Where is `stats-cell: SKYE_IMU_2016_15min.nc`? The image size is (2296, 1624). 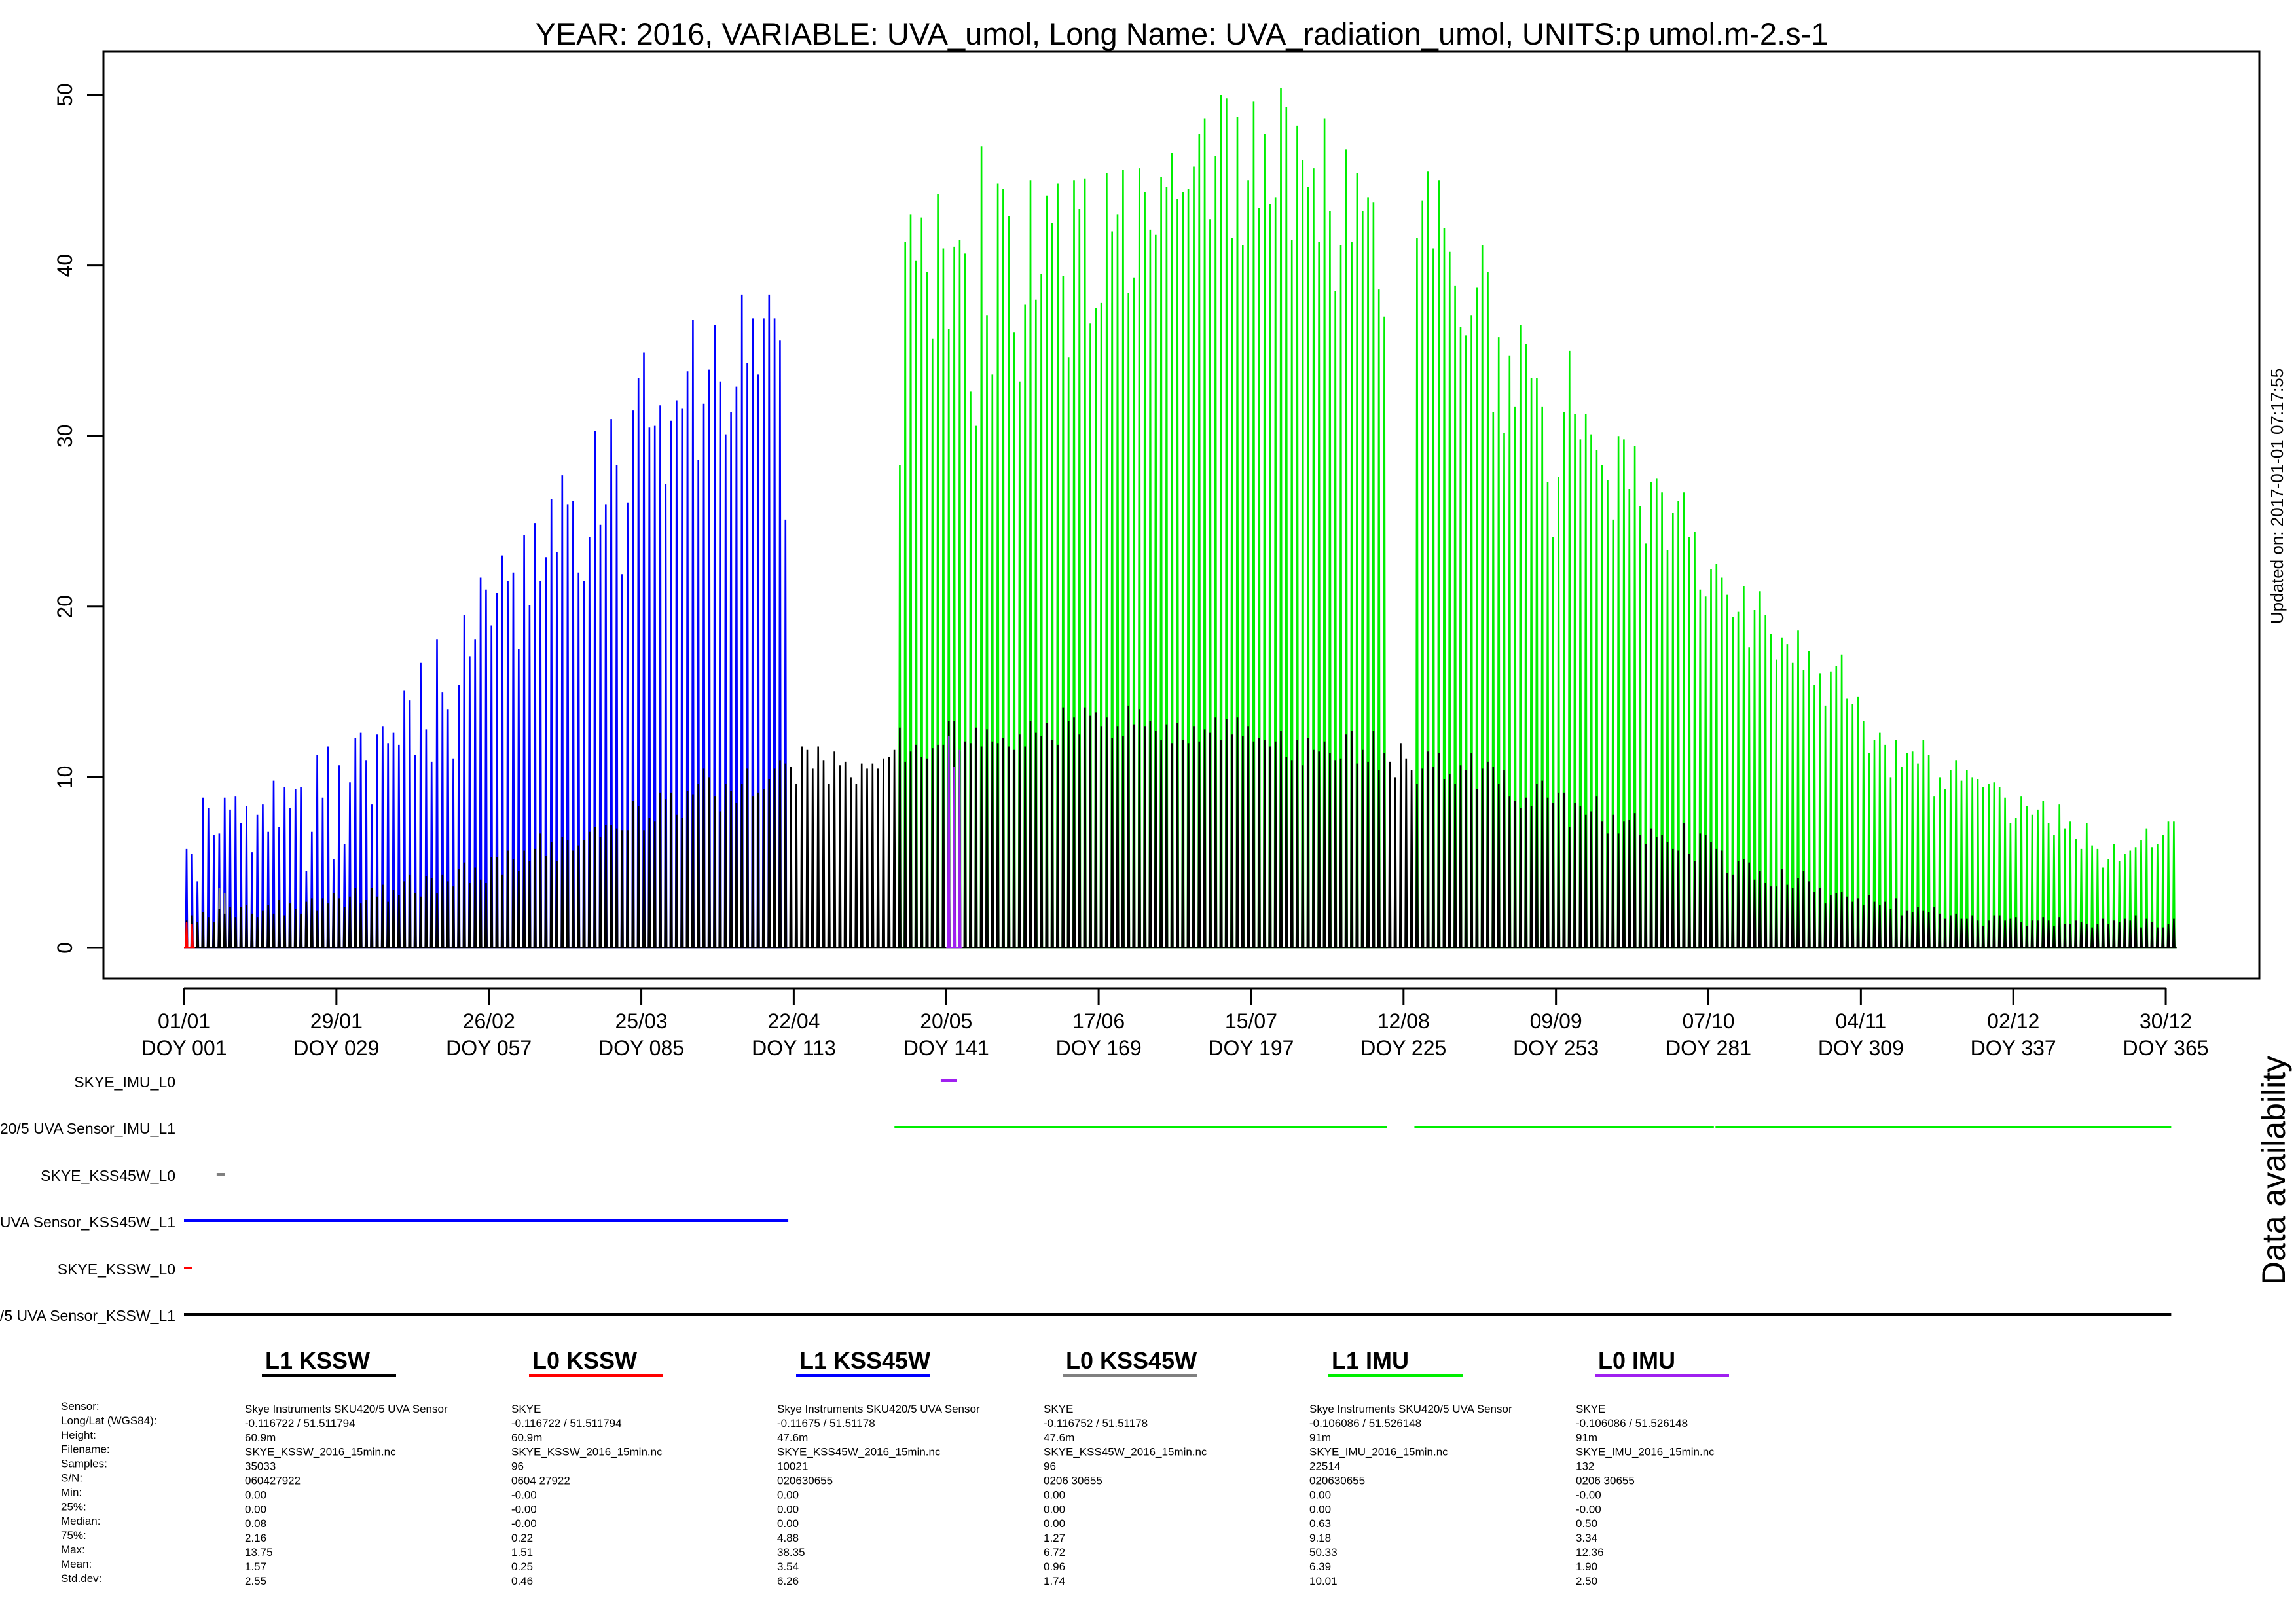 stats-cell: SKYE_IMU_2016_15min.nc is located at coordinates (1378, 1452).